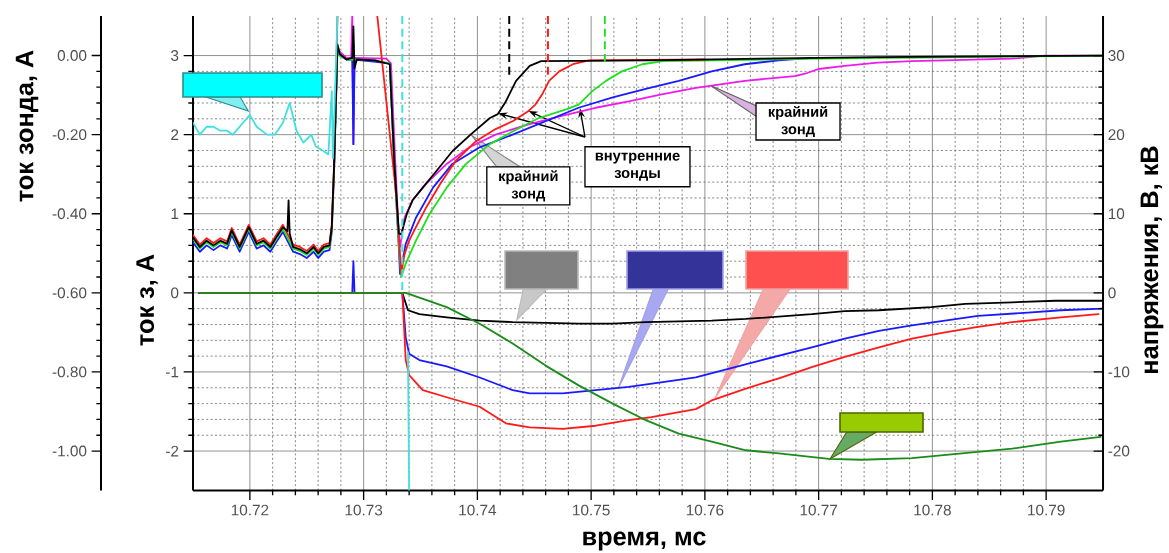 The width and height of the screenshot is (1169, 553). I want to click on y-tick-label: 2, so click(175, 134).